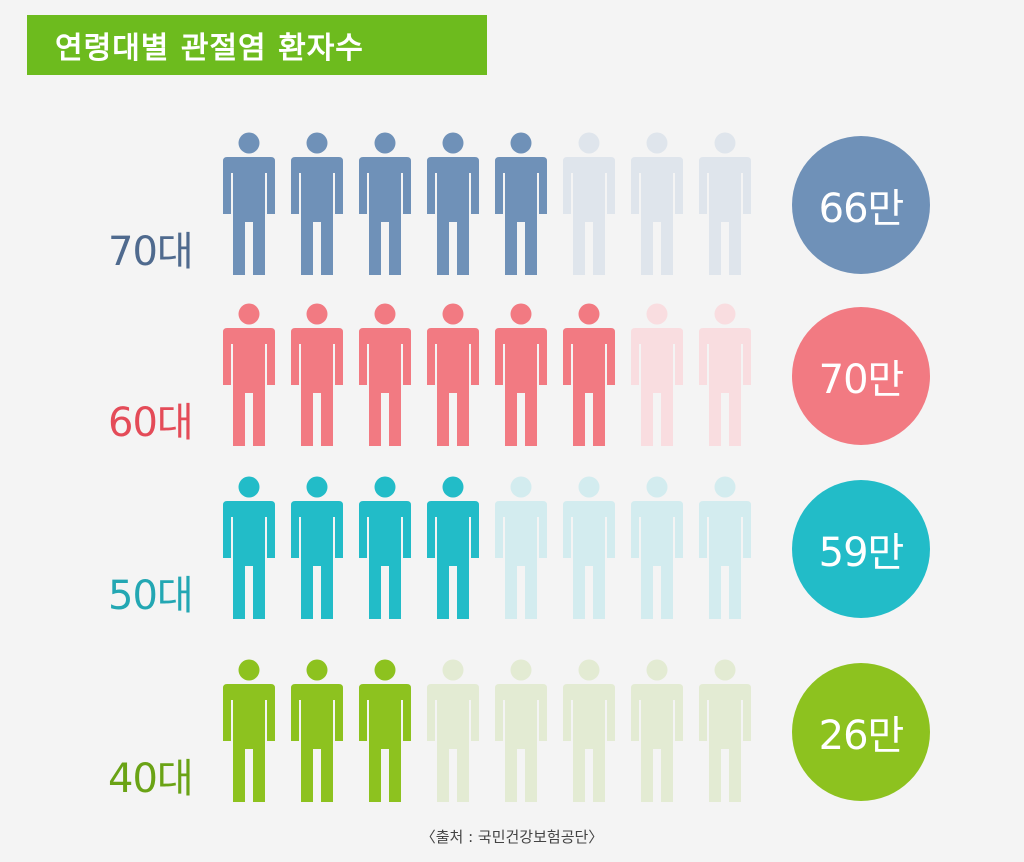  Describe the element at coordinates (151, 423) in the screenshot. I see `category-label: 60대` at that location.